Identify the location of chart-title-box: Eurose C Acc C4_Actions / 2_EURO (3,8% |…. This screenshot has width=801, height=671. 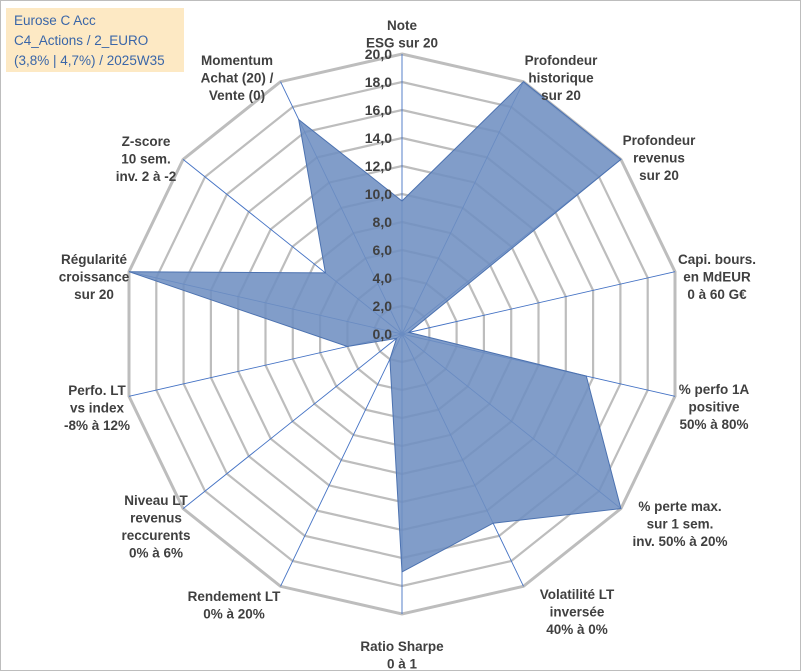
(95, 40).